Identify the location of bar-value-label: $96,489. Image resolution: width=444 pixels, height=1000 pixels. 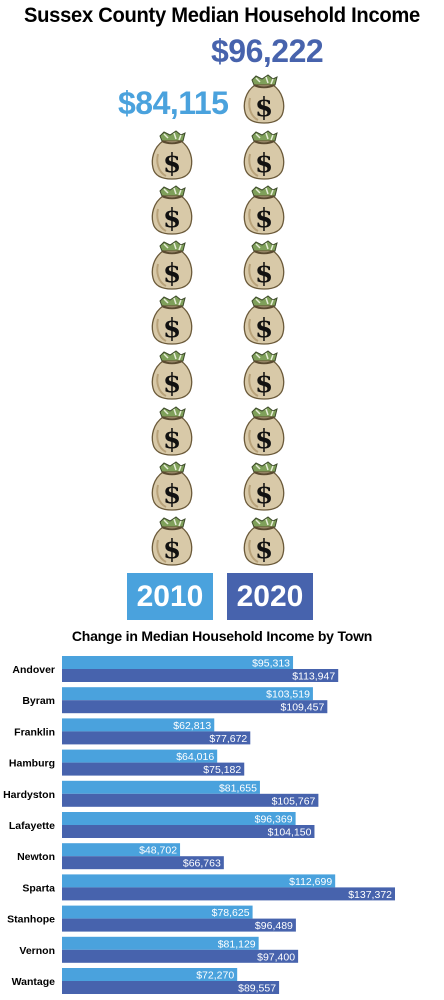
(274, 926).